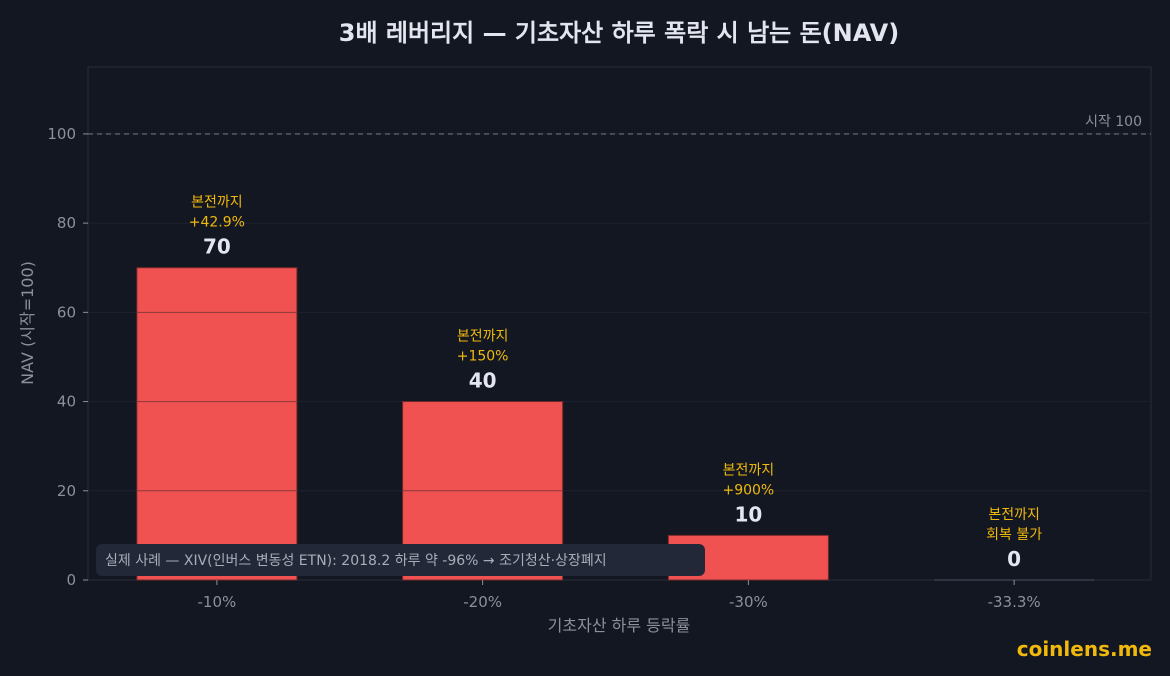 The image size is (1170, 676). What do you see at coordinates (1113, 122) in the screenshot?
I see `reference-line-label: 시작 100` at bounding box center [1113, 122].